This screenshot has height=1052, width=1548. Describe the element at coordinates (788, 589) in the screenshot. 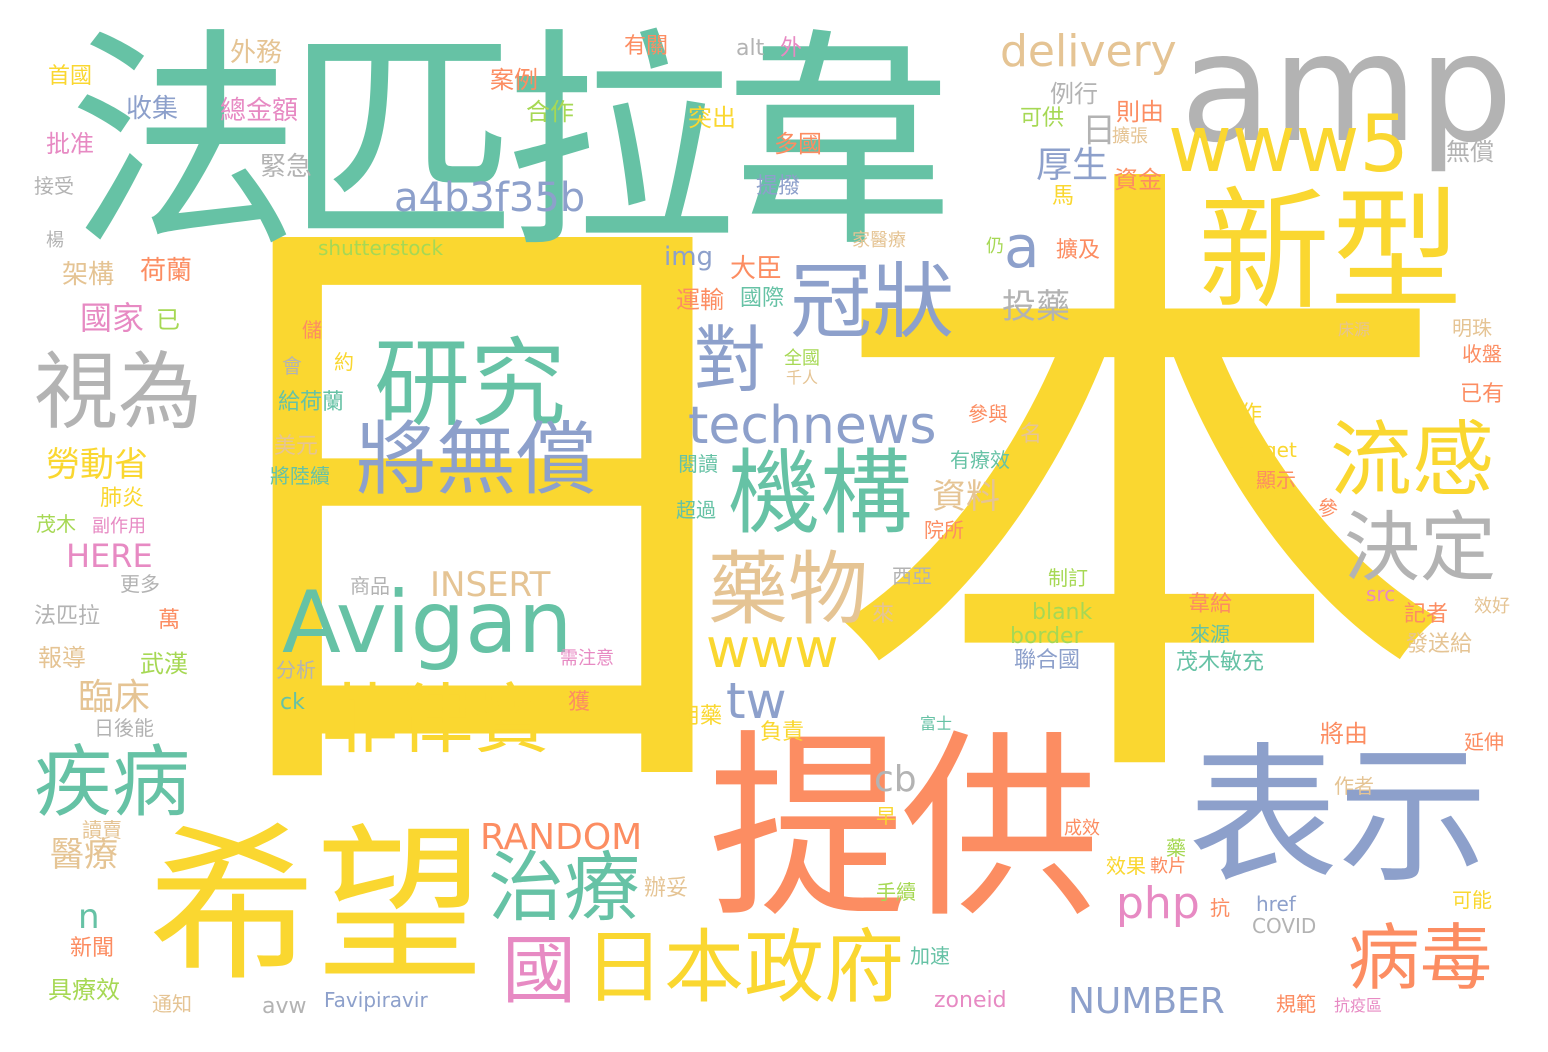

I see `word-yaowu: 藥物` at that location.